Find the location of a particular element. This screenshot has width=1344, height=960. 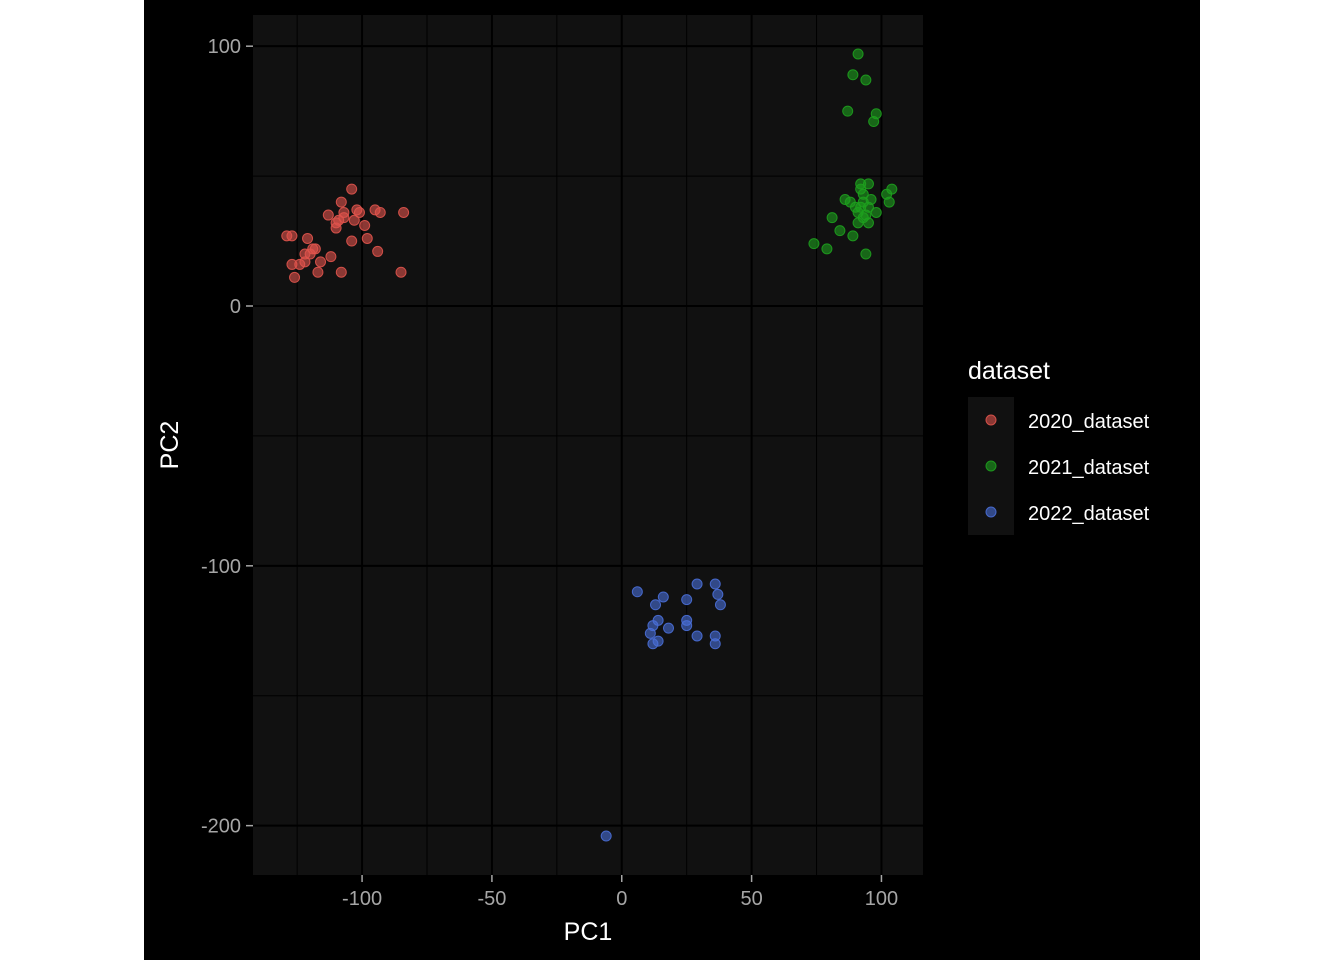

x-axis-title: PC1 is located at coordinates (588, 932).